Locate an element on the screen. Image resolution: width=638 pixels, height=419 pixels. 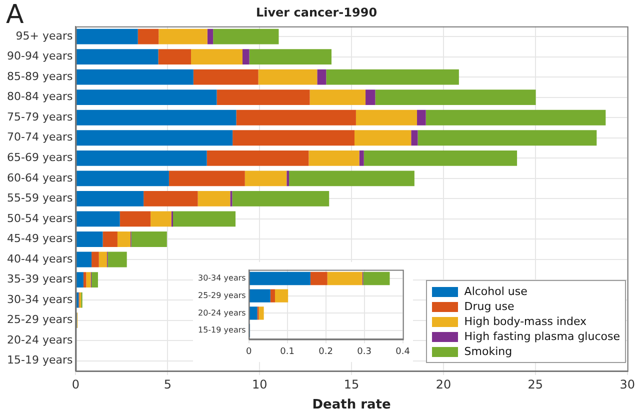
y-tick-label: 90-94 years is located at coordinates (39, 56).